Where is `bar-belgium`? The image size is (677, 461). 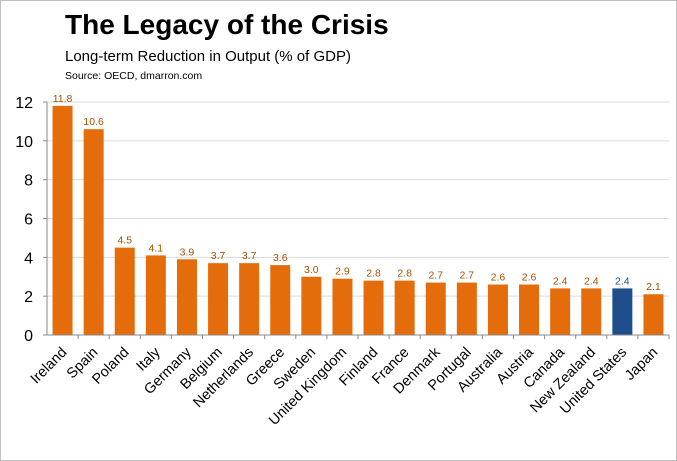
bar-belgium is located at coordinates (218, 299).